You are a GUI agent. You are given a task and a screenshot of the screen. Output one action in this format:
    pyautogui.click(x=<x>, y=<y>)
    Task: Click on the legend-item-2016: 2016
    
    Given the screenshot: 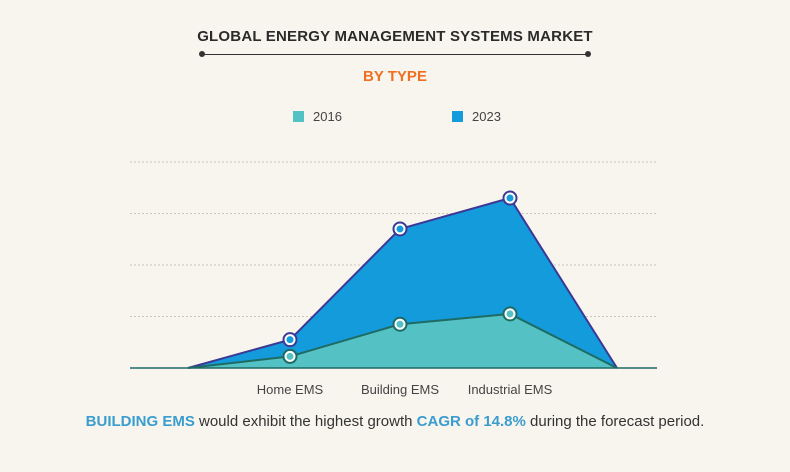 What is the action you would take?
    pyautogui.click(x=317, y=116)
    